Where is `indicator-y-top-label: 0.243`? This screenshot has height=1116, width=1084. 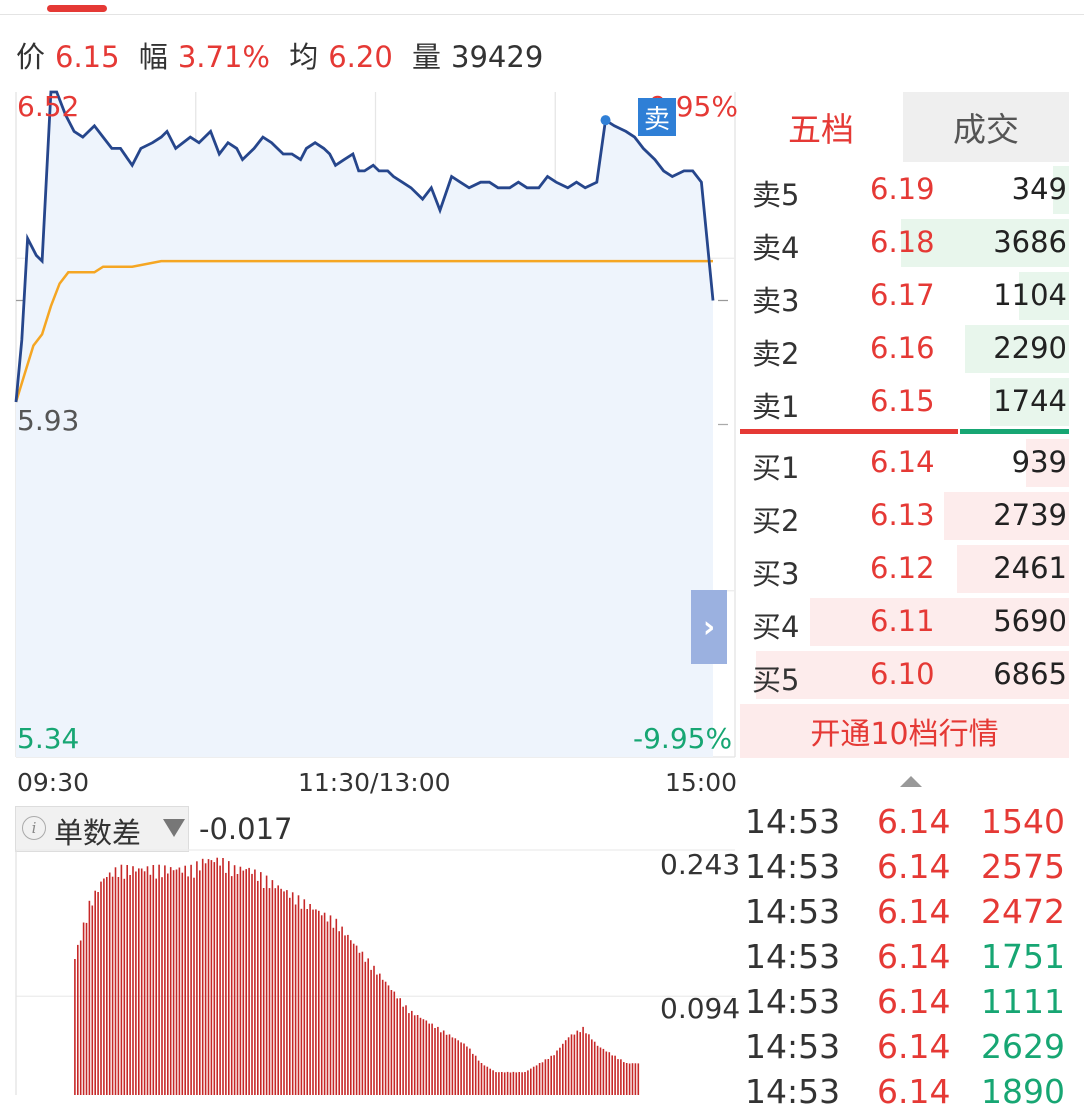
indicator-y-top-label: 0.243 is located at coordinates (700, 864).